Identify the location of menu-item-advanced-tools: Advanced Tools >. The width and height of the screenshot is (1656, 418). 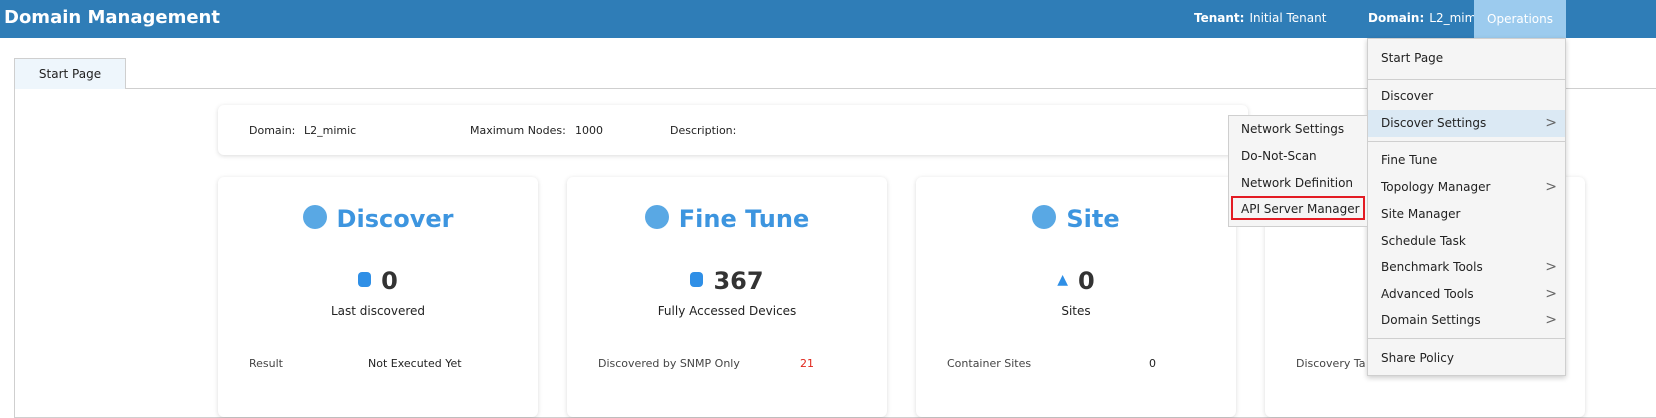
(1466, 294).